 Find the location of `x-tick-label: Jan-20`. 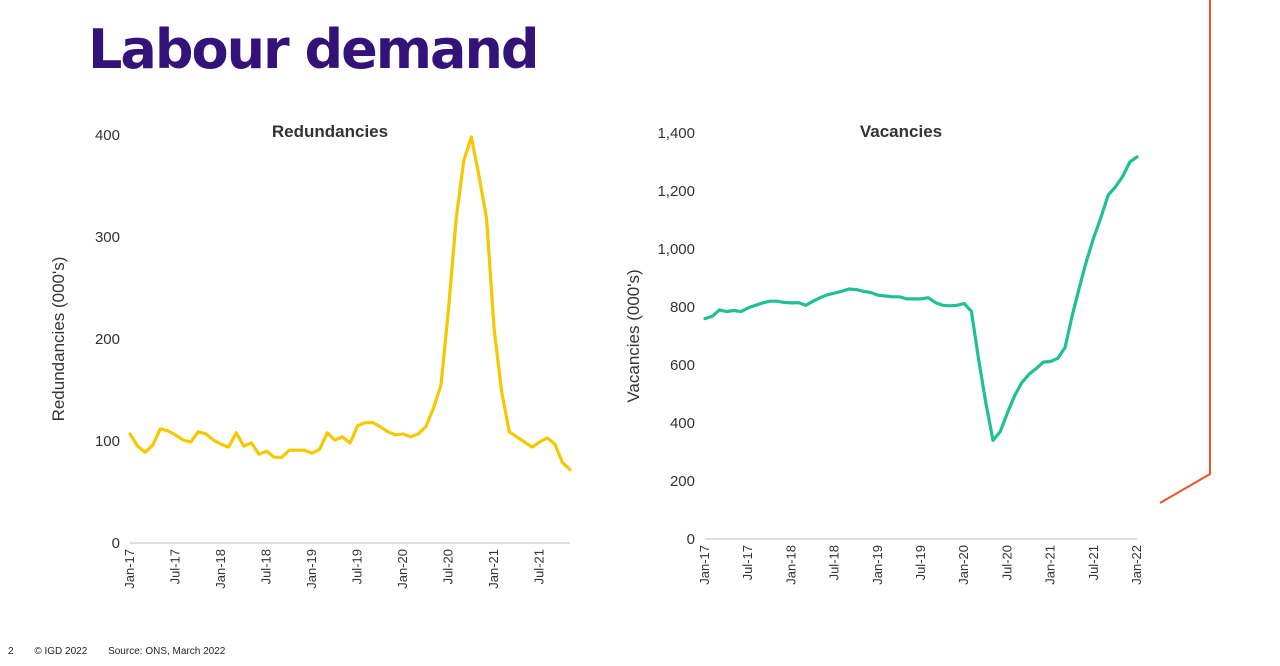

x-tick-label: Jan-20 is located at coordinates (402, 569).